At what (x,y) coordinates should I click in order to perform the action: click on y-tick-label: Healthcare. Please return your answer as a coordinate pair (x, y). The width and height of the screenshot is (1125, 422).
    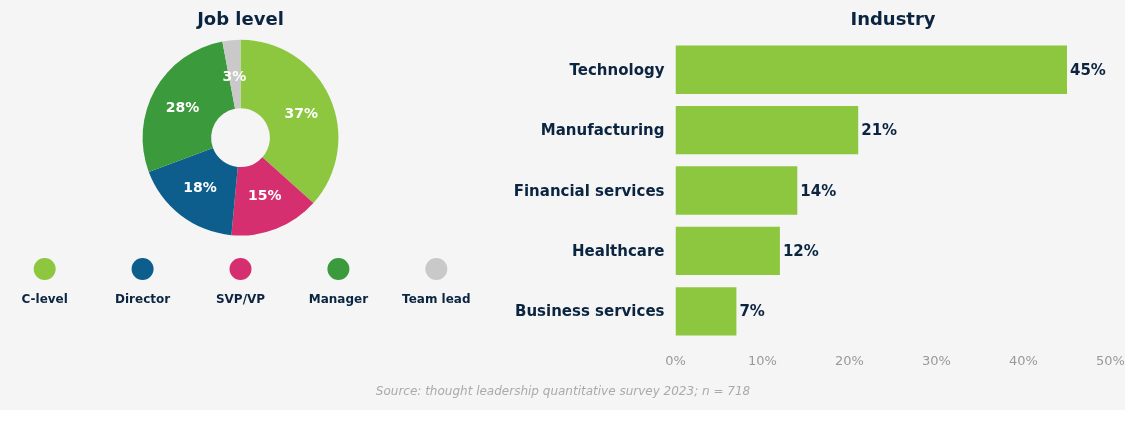
    Looking at the image, I should click on (618, 250).